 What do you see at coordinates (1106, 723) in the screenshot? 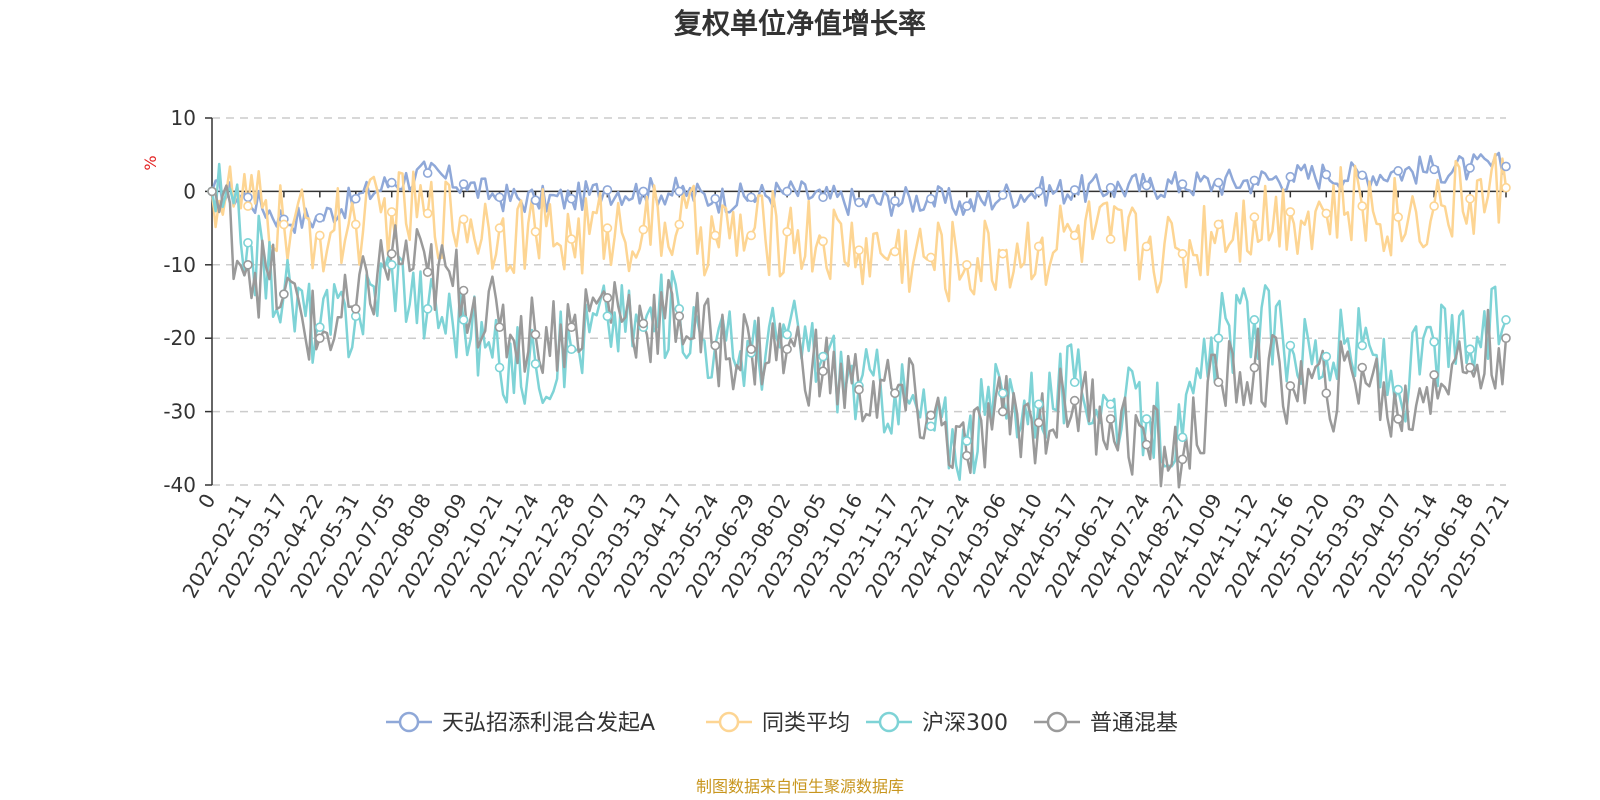
I see `legend-item-4: 普通混基` at bounding box center [1106, 723].